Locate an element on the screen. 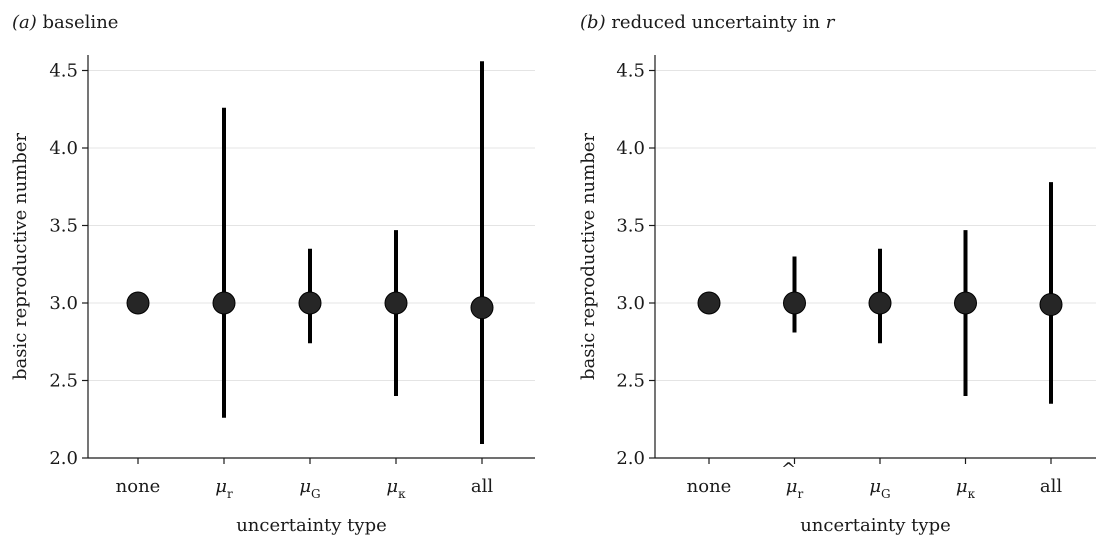 The height and width of the screenshot is (545, 1099). panel-b-xtick-label: none is located at coordinates (709, 486).